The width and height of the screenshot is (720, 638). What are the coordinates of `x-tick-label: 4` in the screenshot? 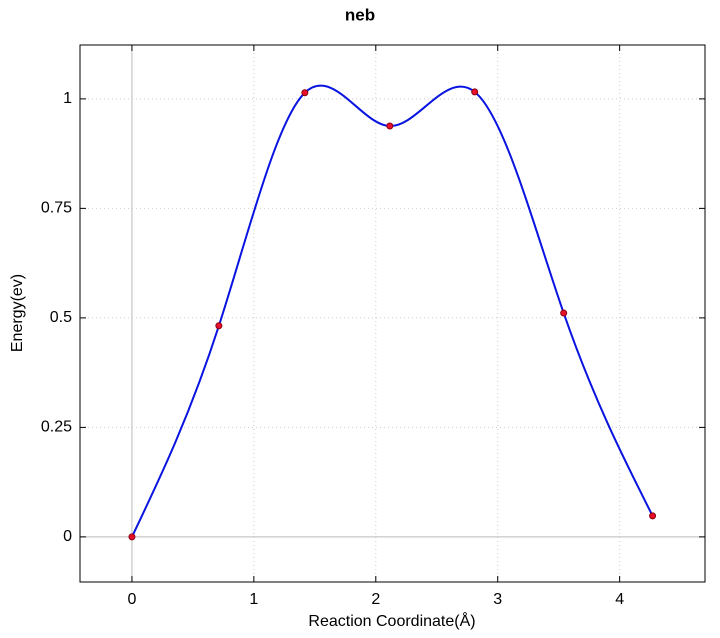 It's located at (619, 599).